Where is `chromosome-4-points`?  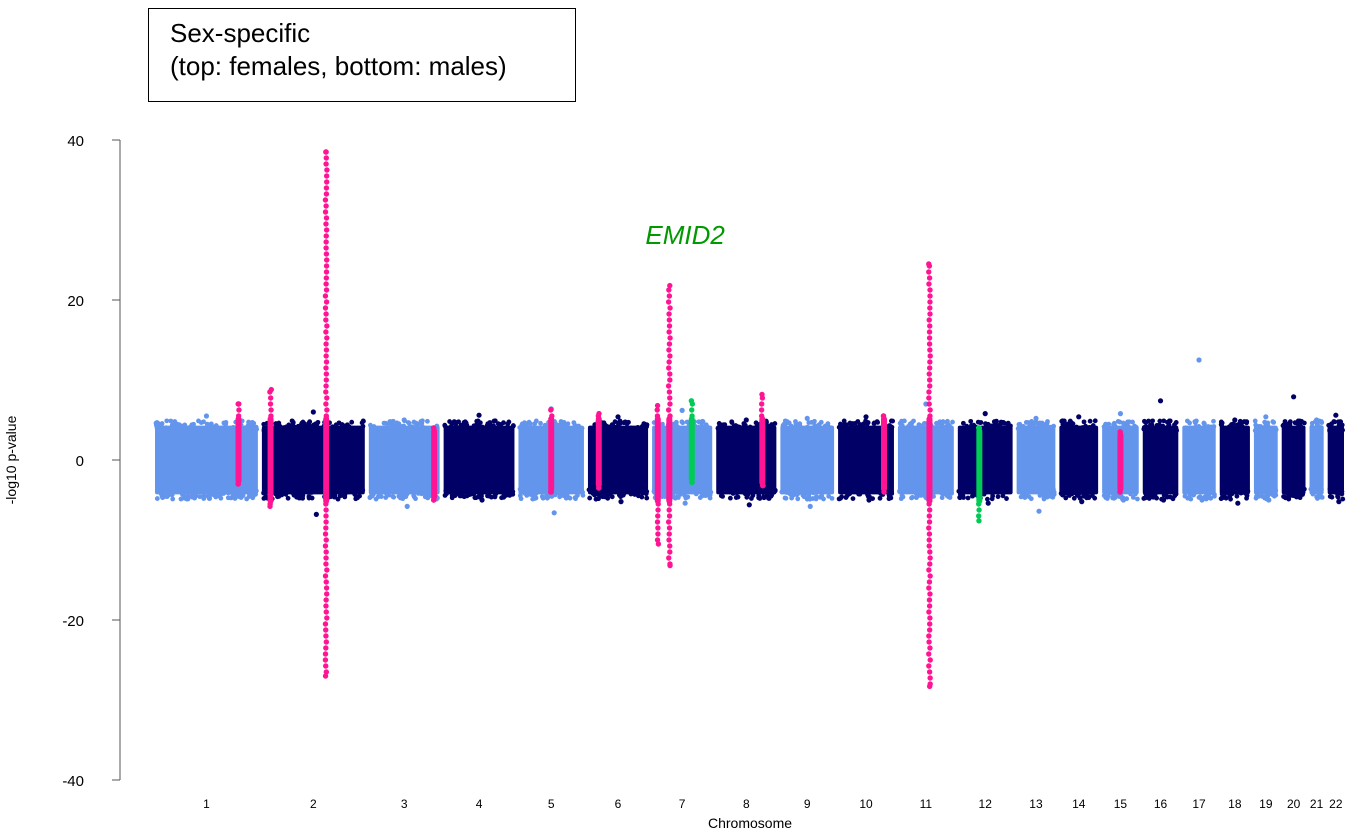 chromosome-4-points is located at coordinates (479, 457).